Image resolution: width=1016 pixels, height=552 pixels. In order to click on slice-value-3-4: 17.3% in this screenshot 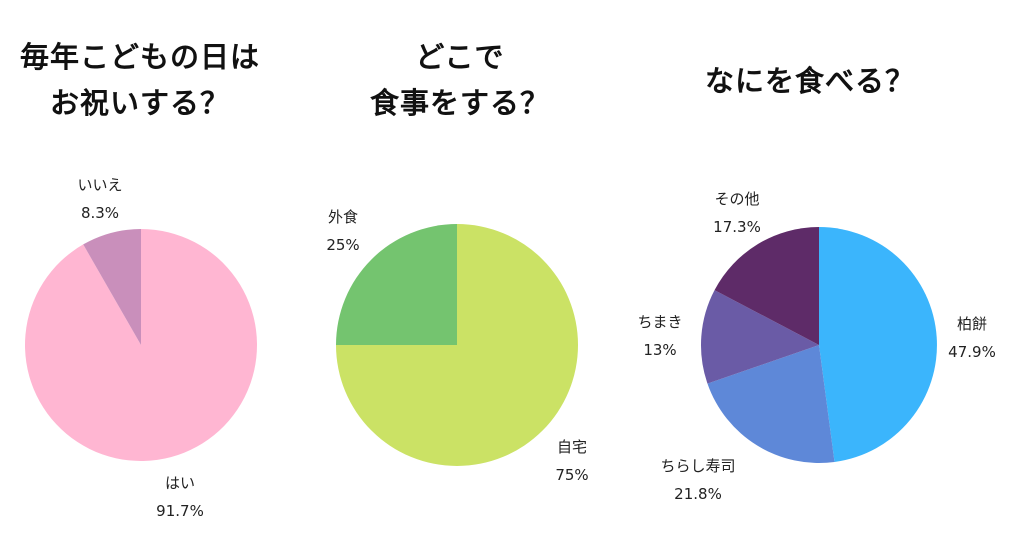, I will do `click(737, 227)`.